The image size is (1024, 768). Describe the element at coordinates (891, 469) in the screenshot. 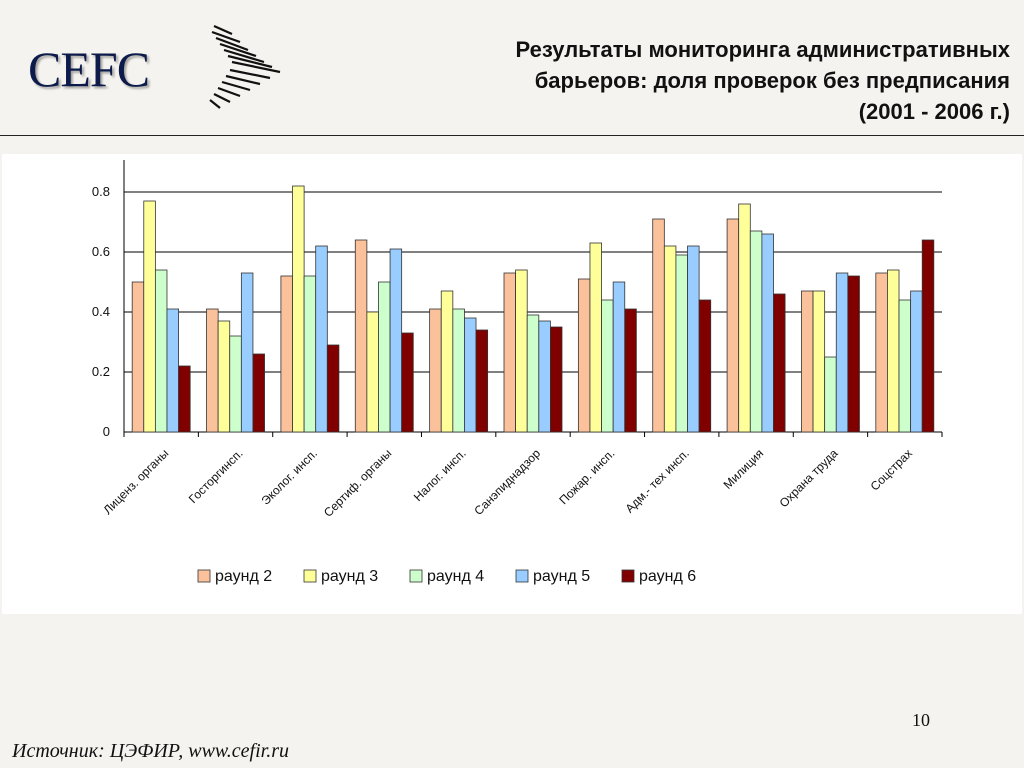

I see `x-tick-label: Соцстрах` at that location.